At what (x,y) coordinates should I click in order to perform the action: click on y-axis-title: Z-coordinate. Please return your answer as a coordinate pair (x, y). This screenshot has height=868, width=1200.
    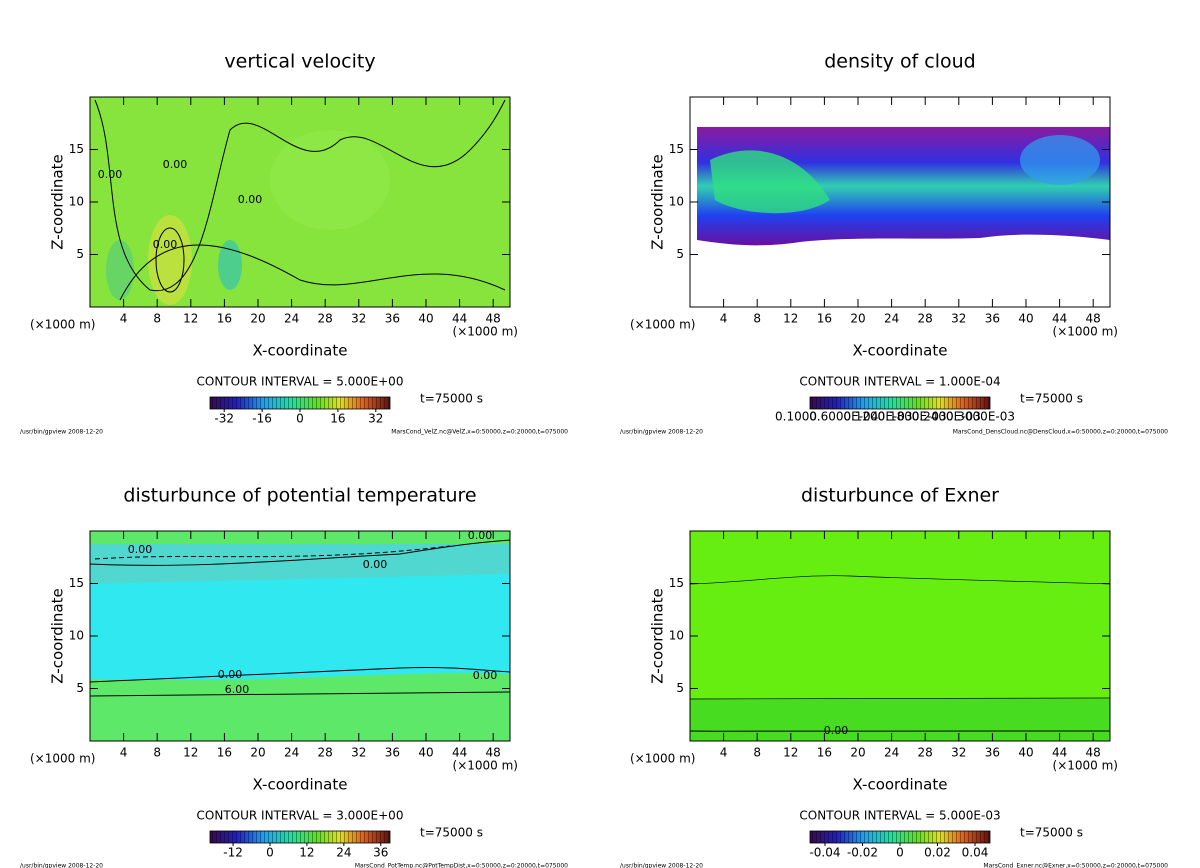
    Looking at the image, I should click on (658, 201).